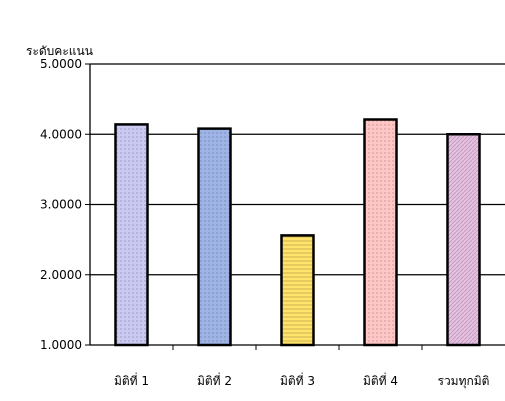  What do you see at coordinates (380, 380) in the screenshot?
I see `x-tick-label: มิติที่ 4` at bounding box center [380, 380].